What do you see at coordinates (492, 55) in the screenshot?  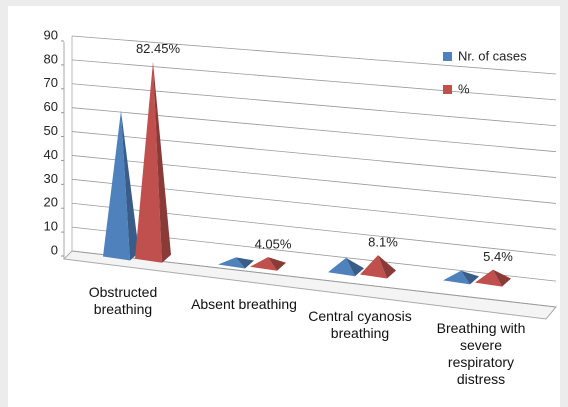 I see `legend-label: Nr. of cases` at bounding box center [492, 55].